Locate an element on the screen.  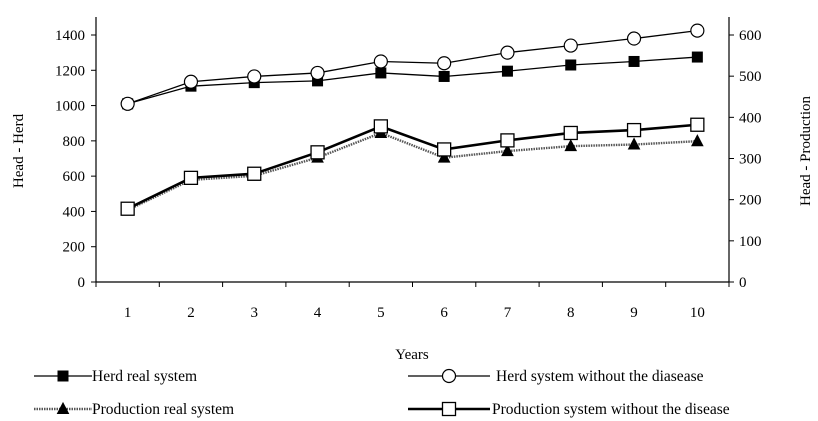
legend-item-0: Herd real system is located at coordinates (115, 376).